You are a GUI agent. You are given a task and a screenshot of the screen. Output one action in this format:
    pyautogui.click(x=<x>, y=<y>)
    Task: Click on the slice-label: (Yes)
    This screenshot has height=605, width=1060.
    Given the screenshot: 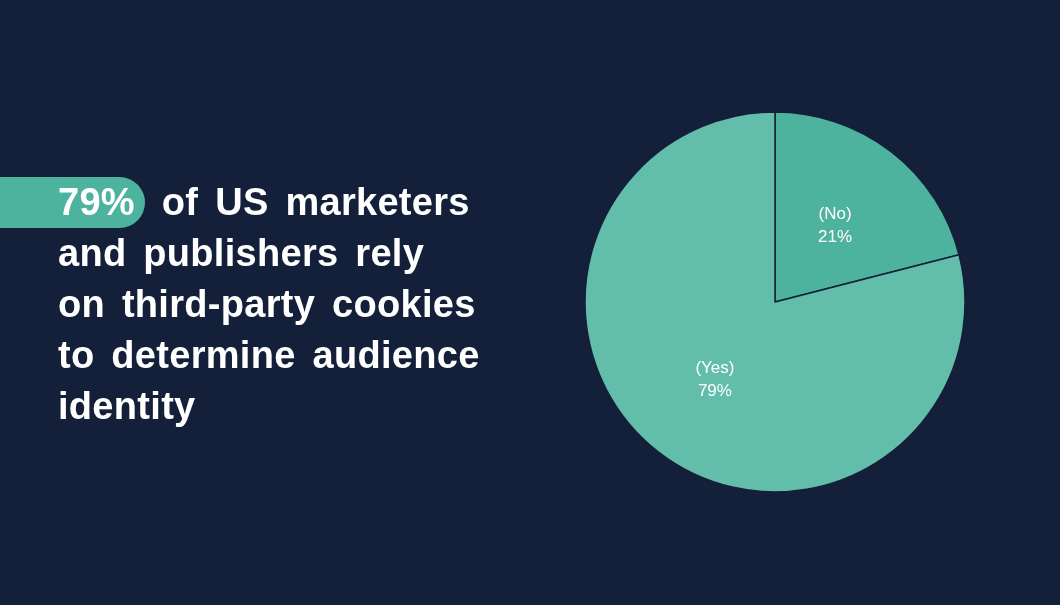 What is the action you would take?
    pyautogui.click(x=715, y=368)
    